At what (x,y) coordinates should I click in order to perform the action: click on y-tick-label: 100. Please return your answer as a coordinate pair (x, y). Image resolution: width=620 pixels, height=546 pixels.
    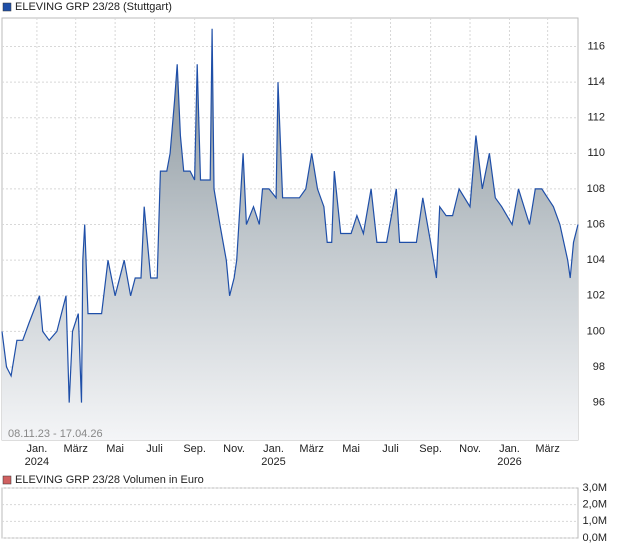
    Looking at the image, I should click on (596, 331).